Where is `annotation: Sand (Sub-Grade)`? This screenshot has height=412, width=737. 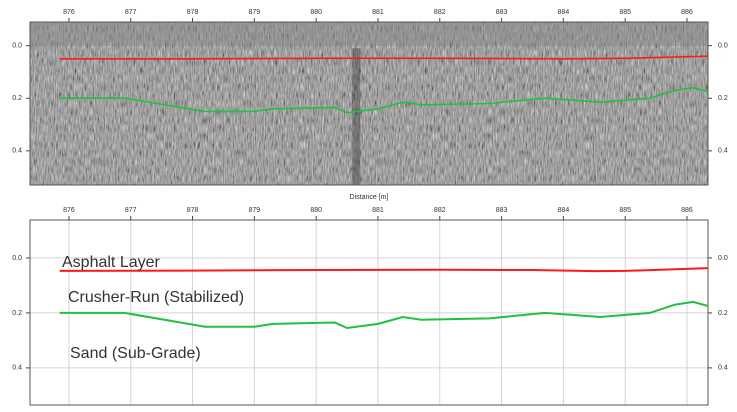
annotation: Sand (Sub-Grade) is located at coordinates (135, 353).